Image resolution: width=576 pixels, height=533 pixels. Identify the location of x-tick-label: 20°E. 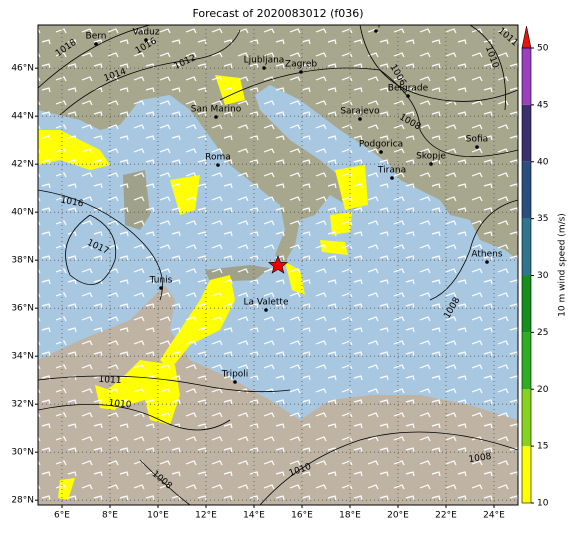
(398, 516).